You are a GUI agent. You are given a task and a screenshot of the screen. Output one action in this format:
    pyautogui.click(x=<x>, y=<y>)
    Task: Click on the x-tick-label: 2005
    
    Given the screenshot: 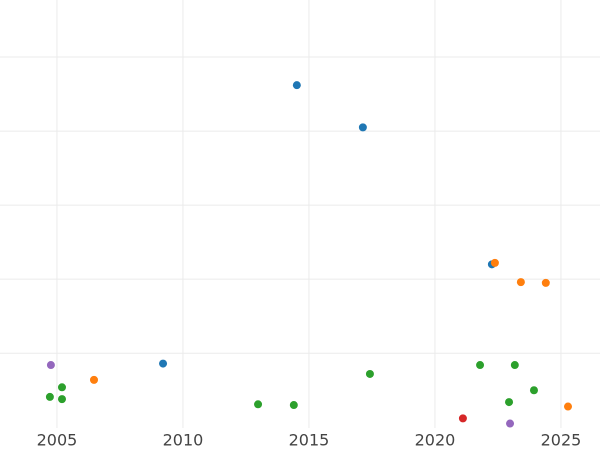 What is the action you would take?
    pyautogui.click(x=57, y=440)
    